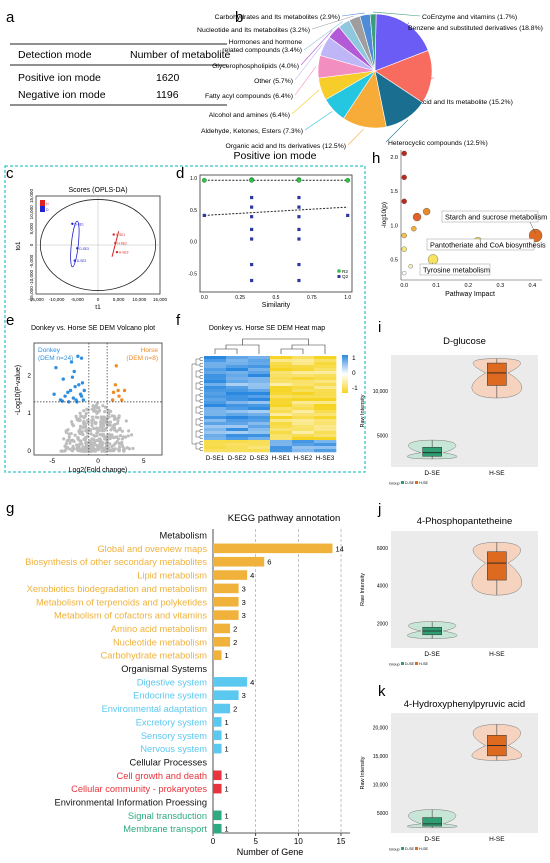 This screenshot has height=863, width=550. Describe the element at coordinates (497, 566) in the screenshot. I see `box-iqr` at that location.